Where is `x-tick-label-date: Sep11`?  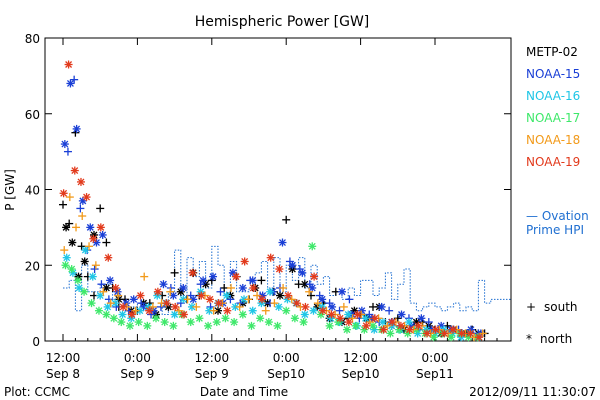 x-tick-label-date: Sep11 is located at coordinates (435, 374).